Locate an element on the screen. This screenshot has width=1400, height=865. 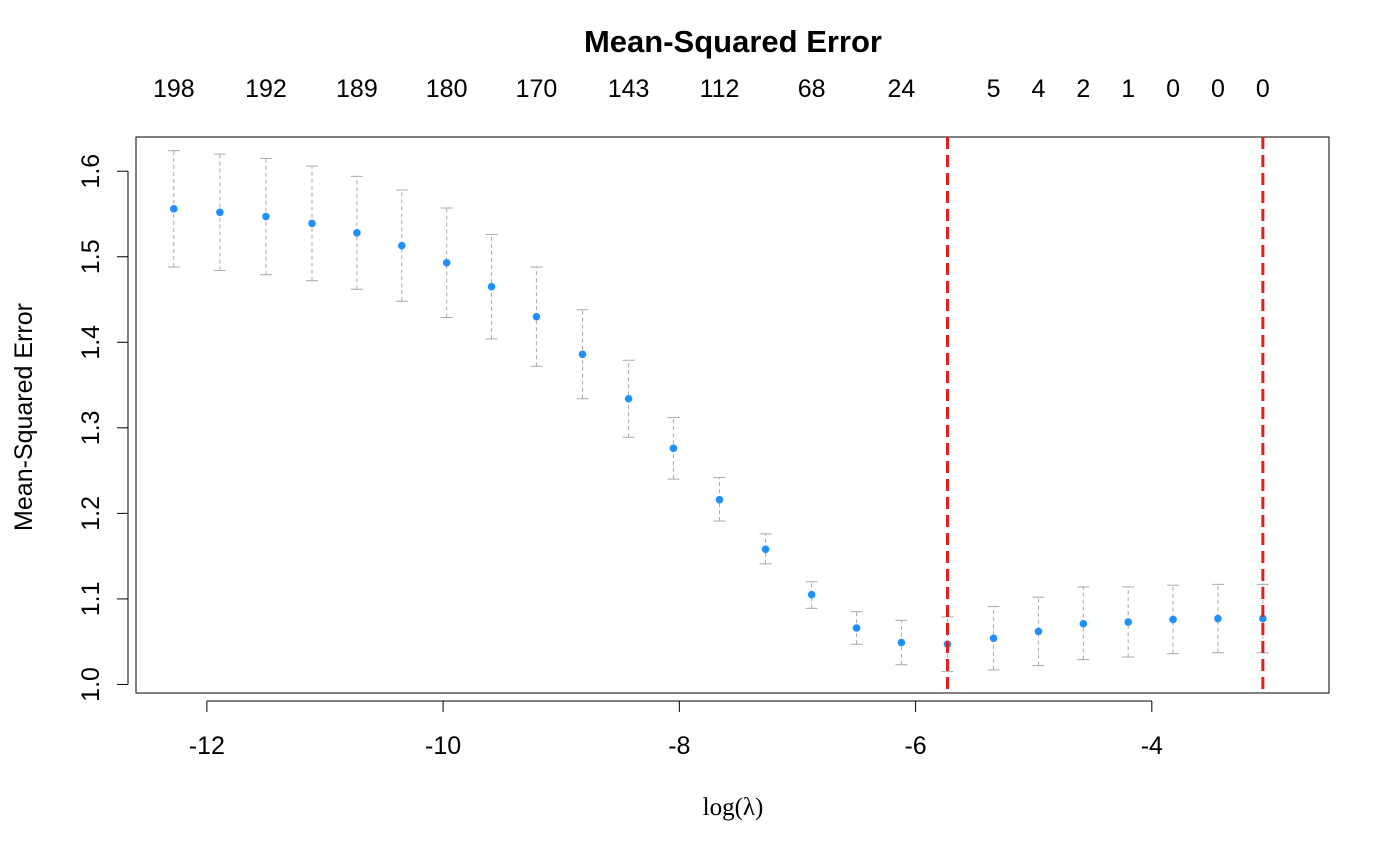
top-tick-label: 189 is located at coordinates (357, 89).